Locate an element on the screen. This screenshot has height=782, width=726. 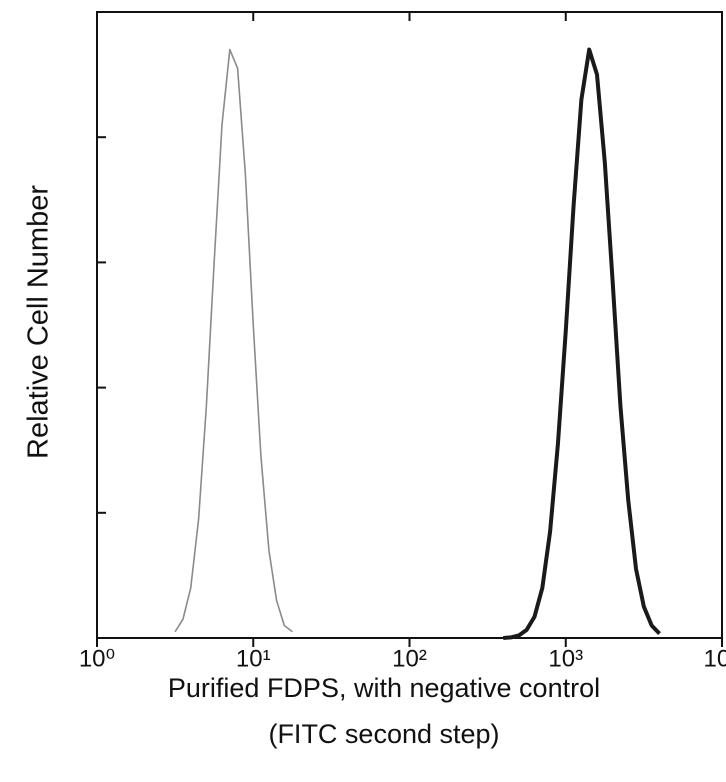
x-axis-label: (FITC second step) is located at coordinates (383, 734).